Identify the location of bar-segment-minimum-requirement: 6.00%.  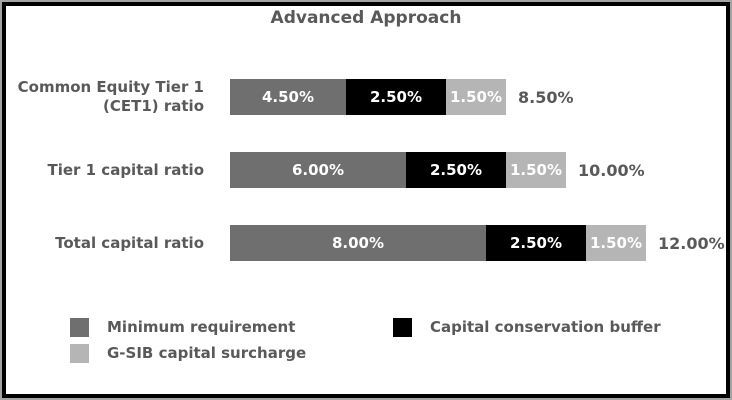
(318, 170).